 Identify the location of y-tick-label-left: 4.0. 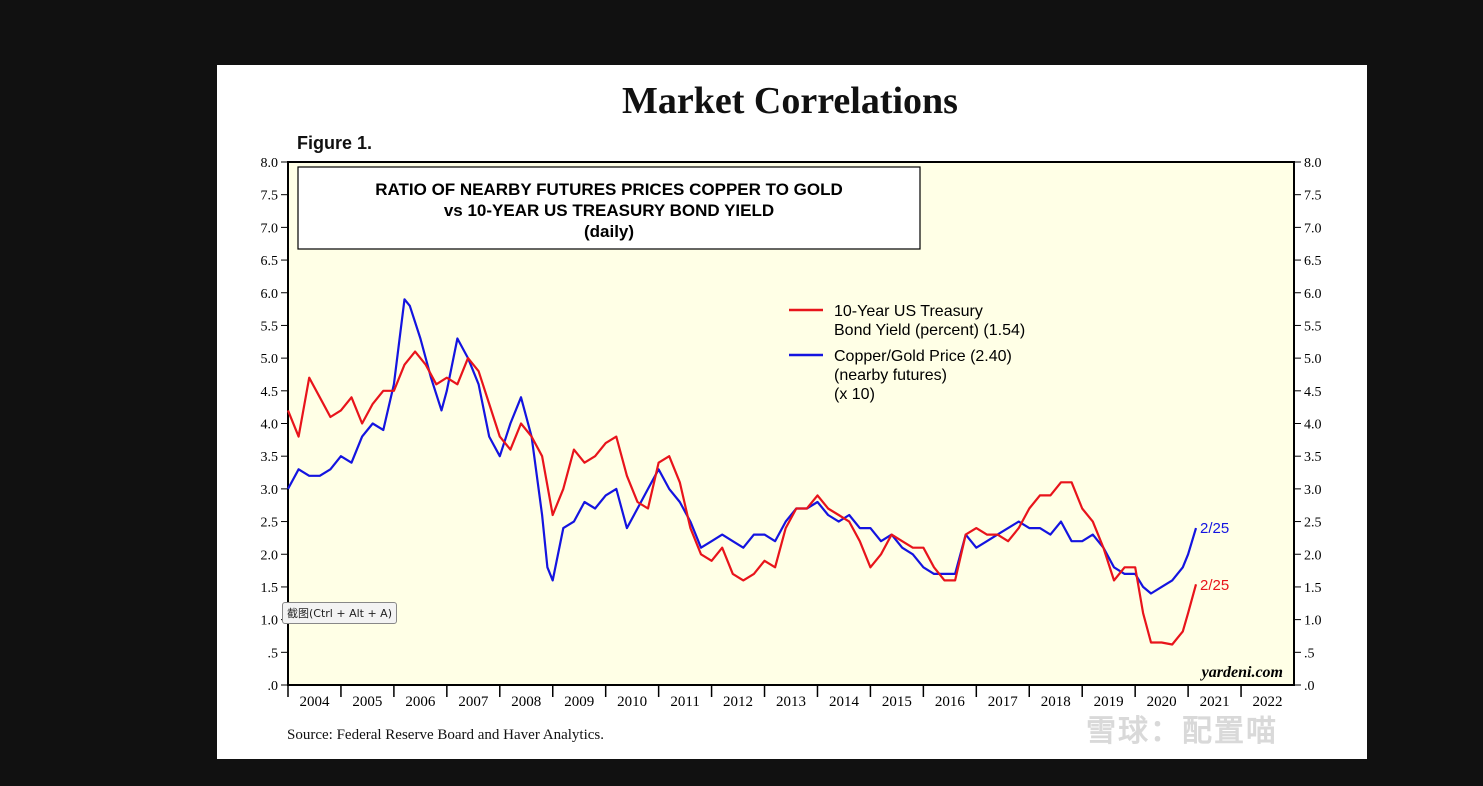
(270, 425).